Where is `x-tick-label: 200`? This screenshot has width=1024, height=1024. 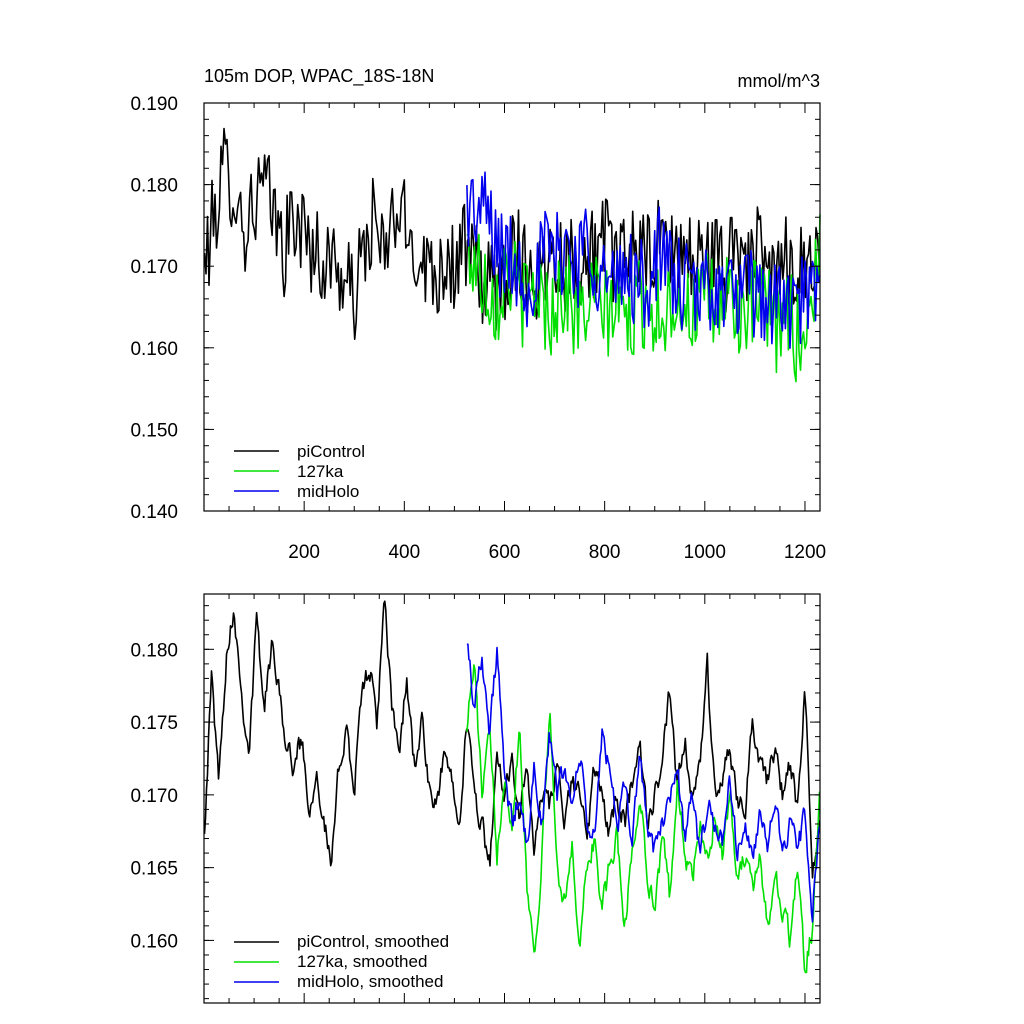
x-tick-label: 200 is located at coordinates (304, 552).